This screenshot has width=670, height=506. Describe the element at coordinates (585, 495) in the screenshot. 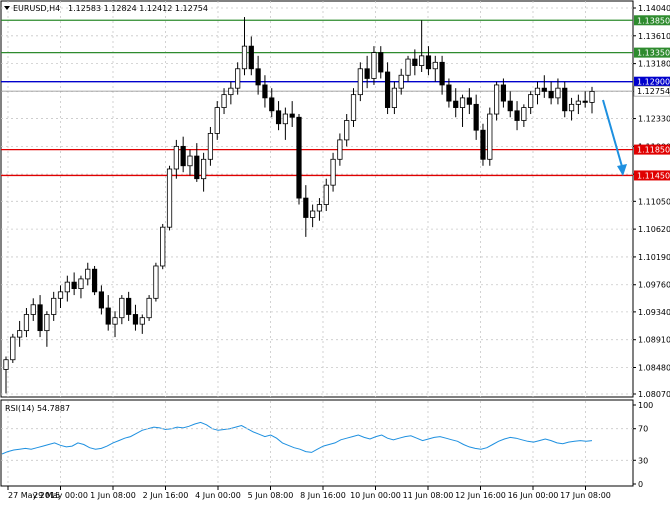

I see `time-tick-label: 17 Jun 08:00` at that location.